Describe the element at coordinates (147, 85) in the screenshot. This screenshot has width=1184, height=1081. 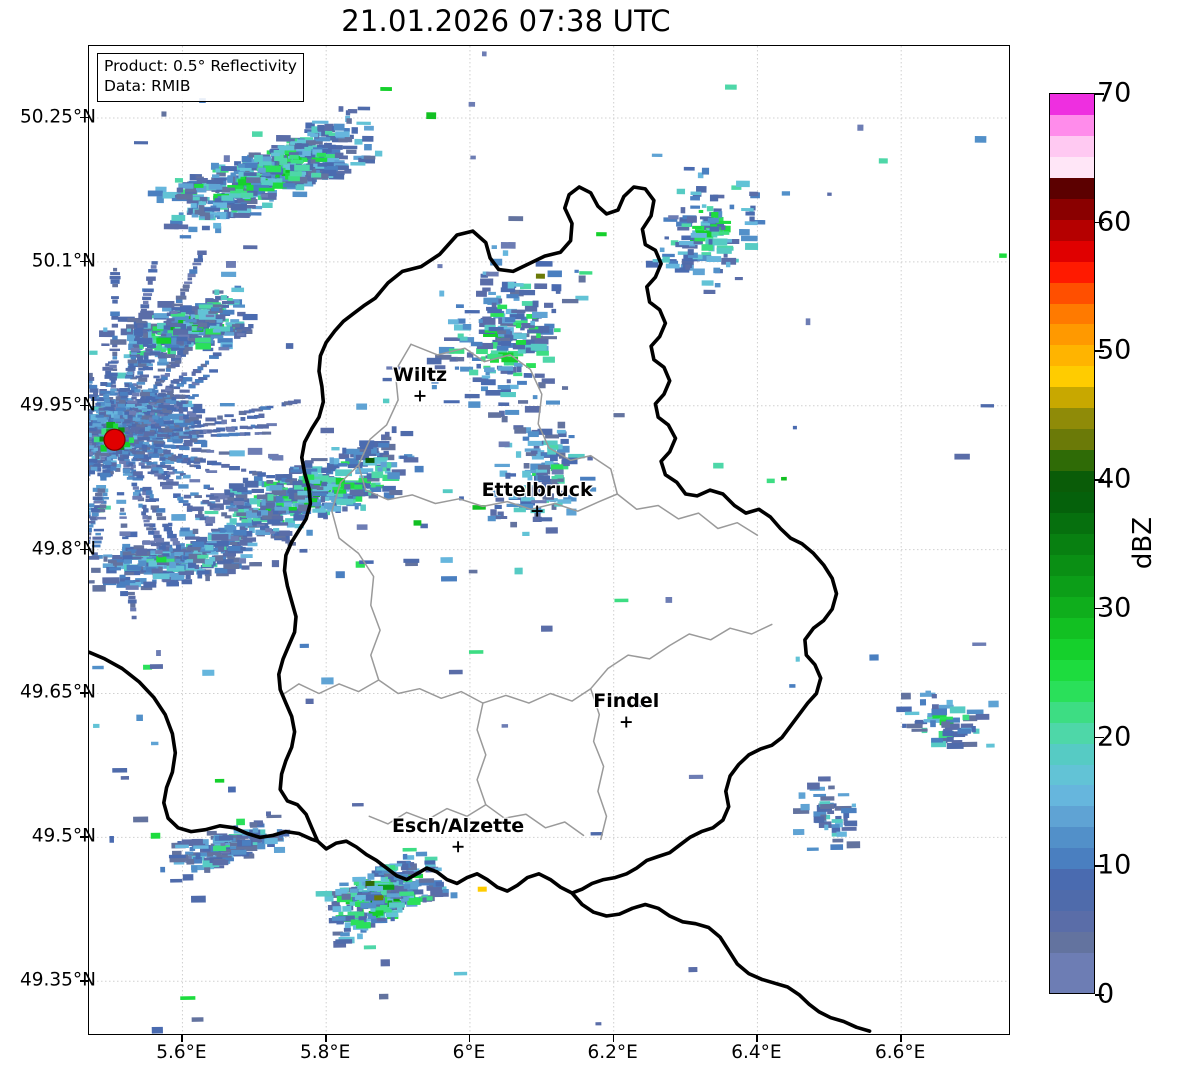
I see `data-source-label: Data: RMIB` at that location.